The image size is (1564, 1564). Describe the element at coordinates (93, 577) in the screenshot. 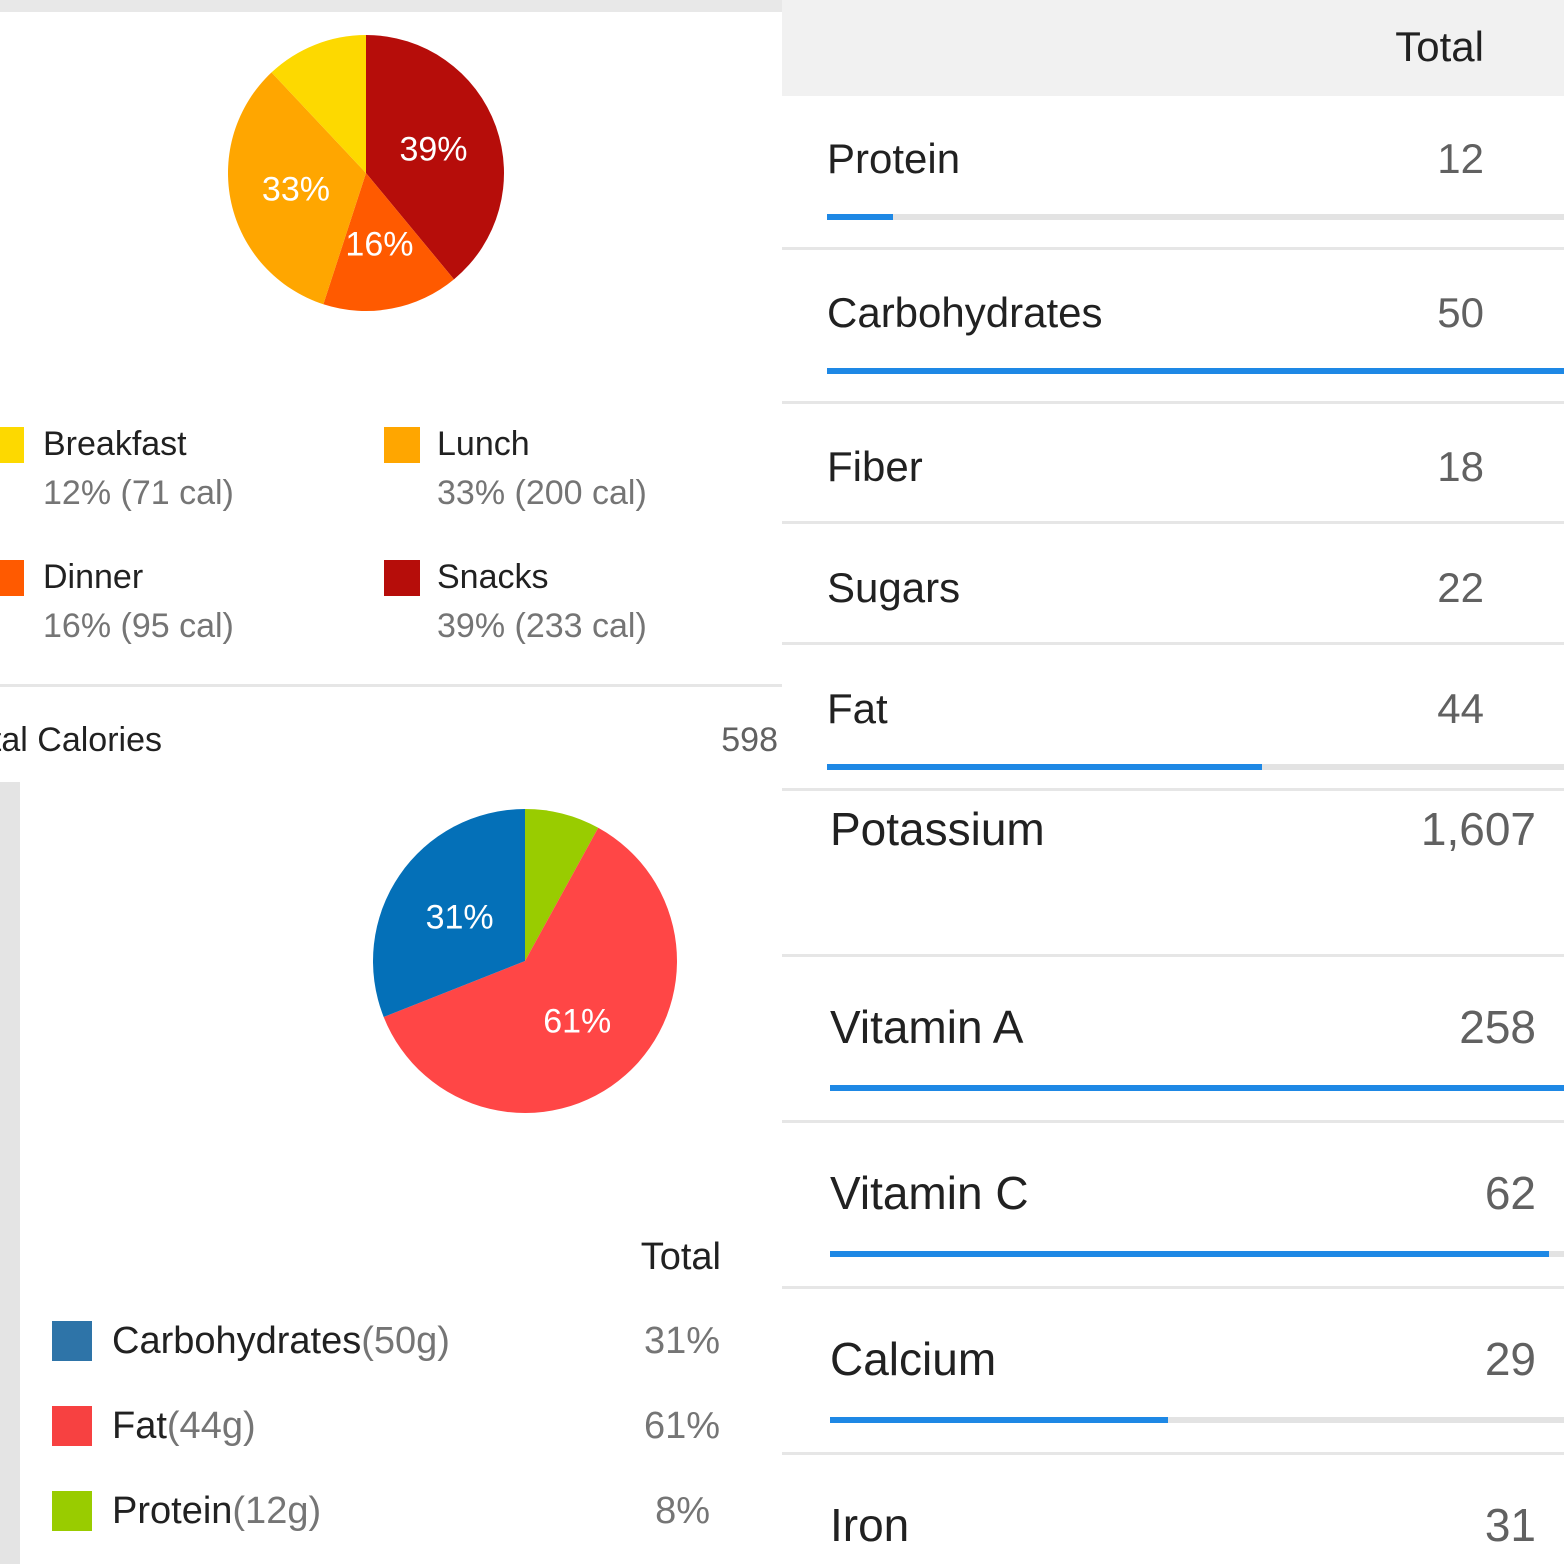

I see `legend-label-dinner: Dinner` at that location.